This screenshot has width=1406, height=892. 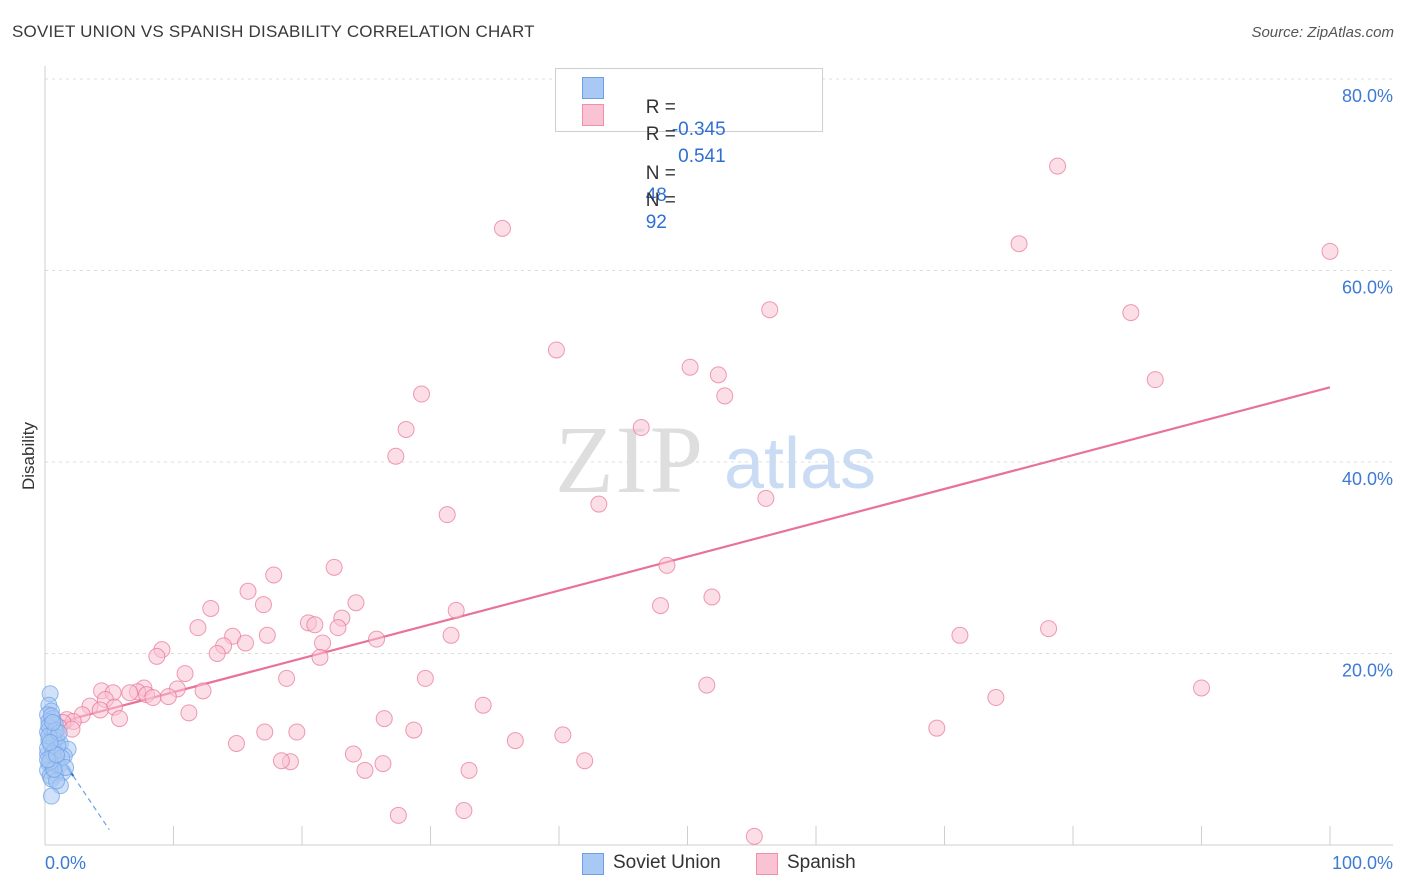 I want to click on x-tick-label: 100.0%, so click(x=1362, y=863).